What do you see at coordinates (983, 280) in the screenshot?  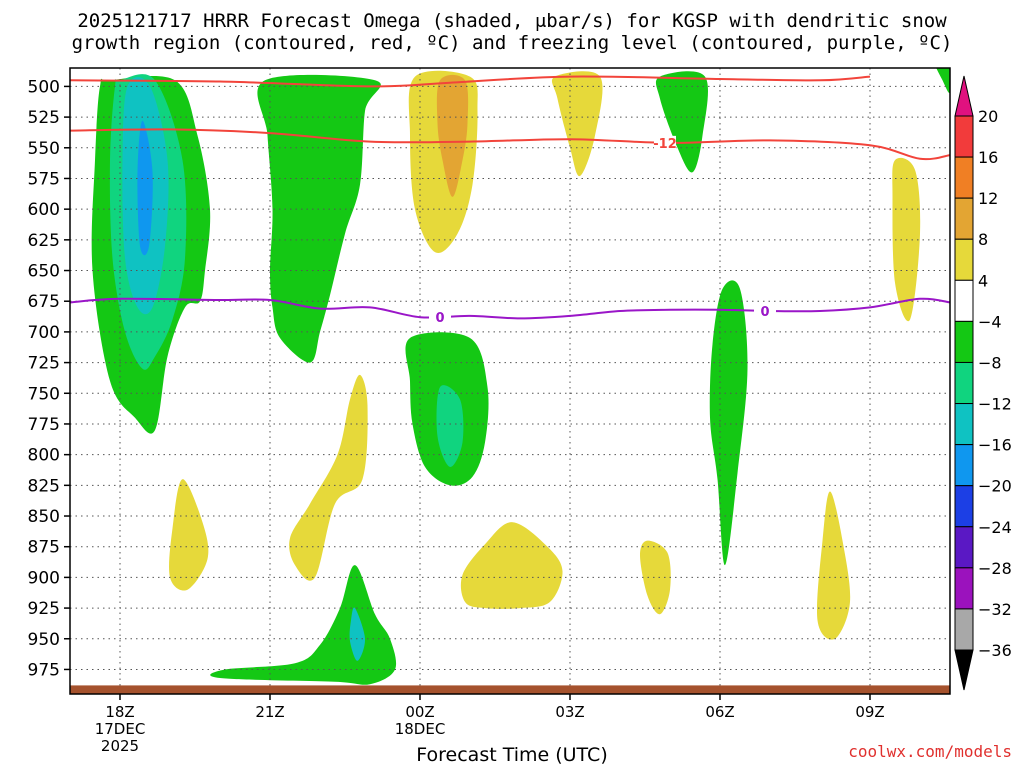 I see `colorbar-label-5: 4` at bounding box center [983, 280].